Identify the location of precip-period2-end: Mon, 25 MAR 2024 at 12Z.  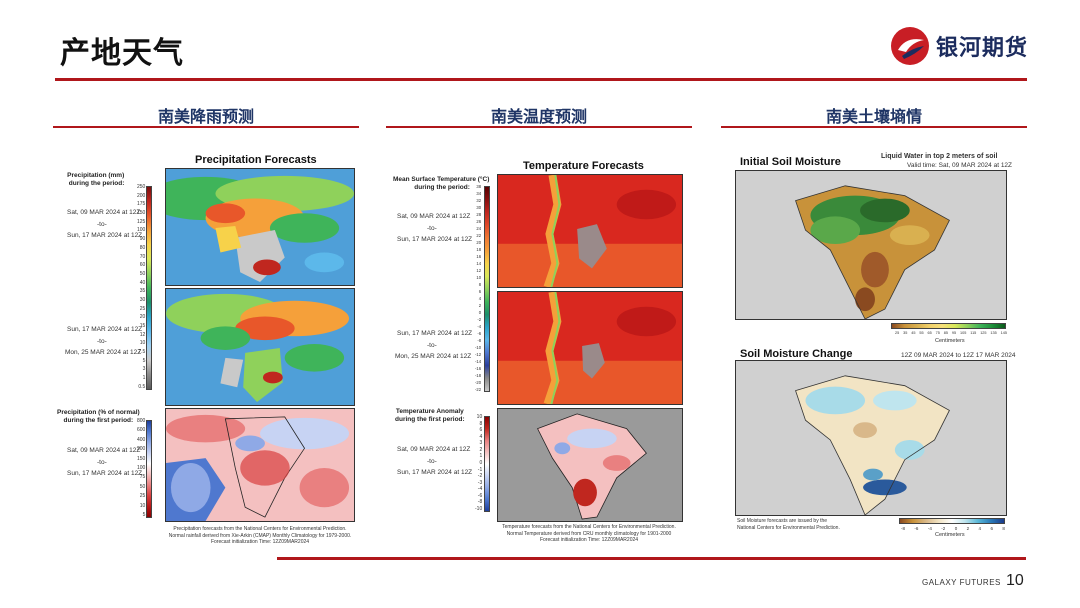
(103, 352).